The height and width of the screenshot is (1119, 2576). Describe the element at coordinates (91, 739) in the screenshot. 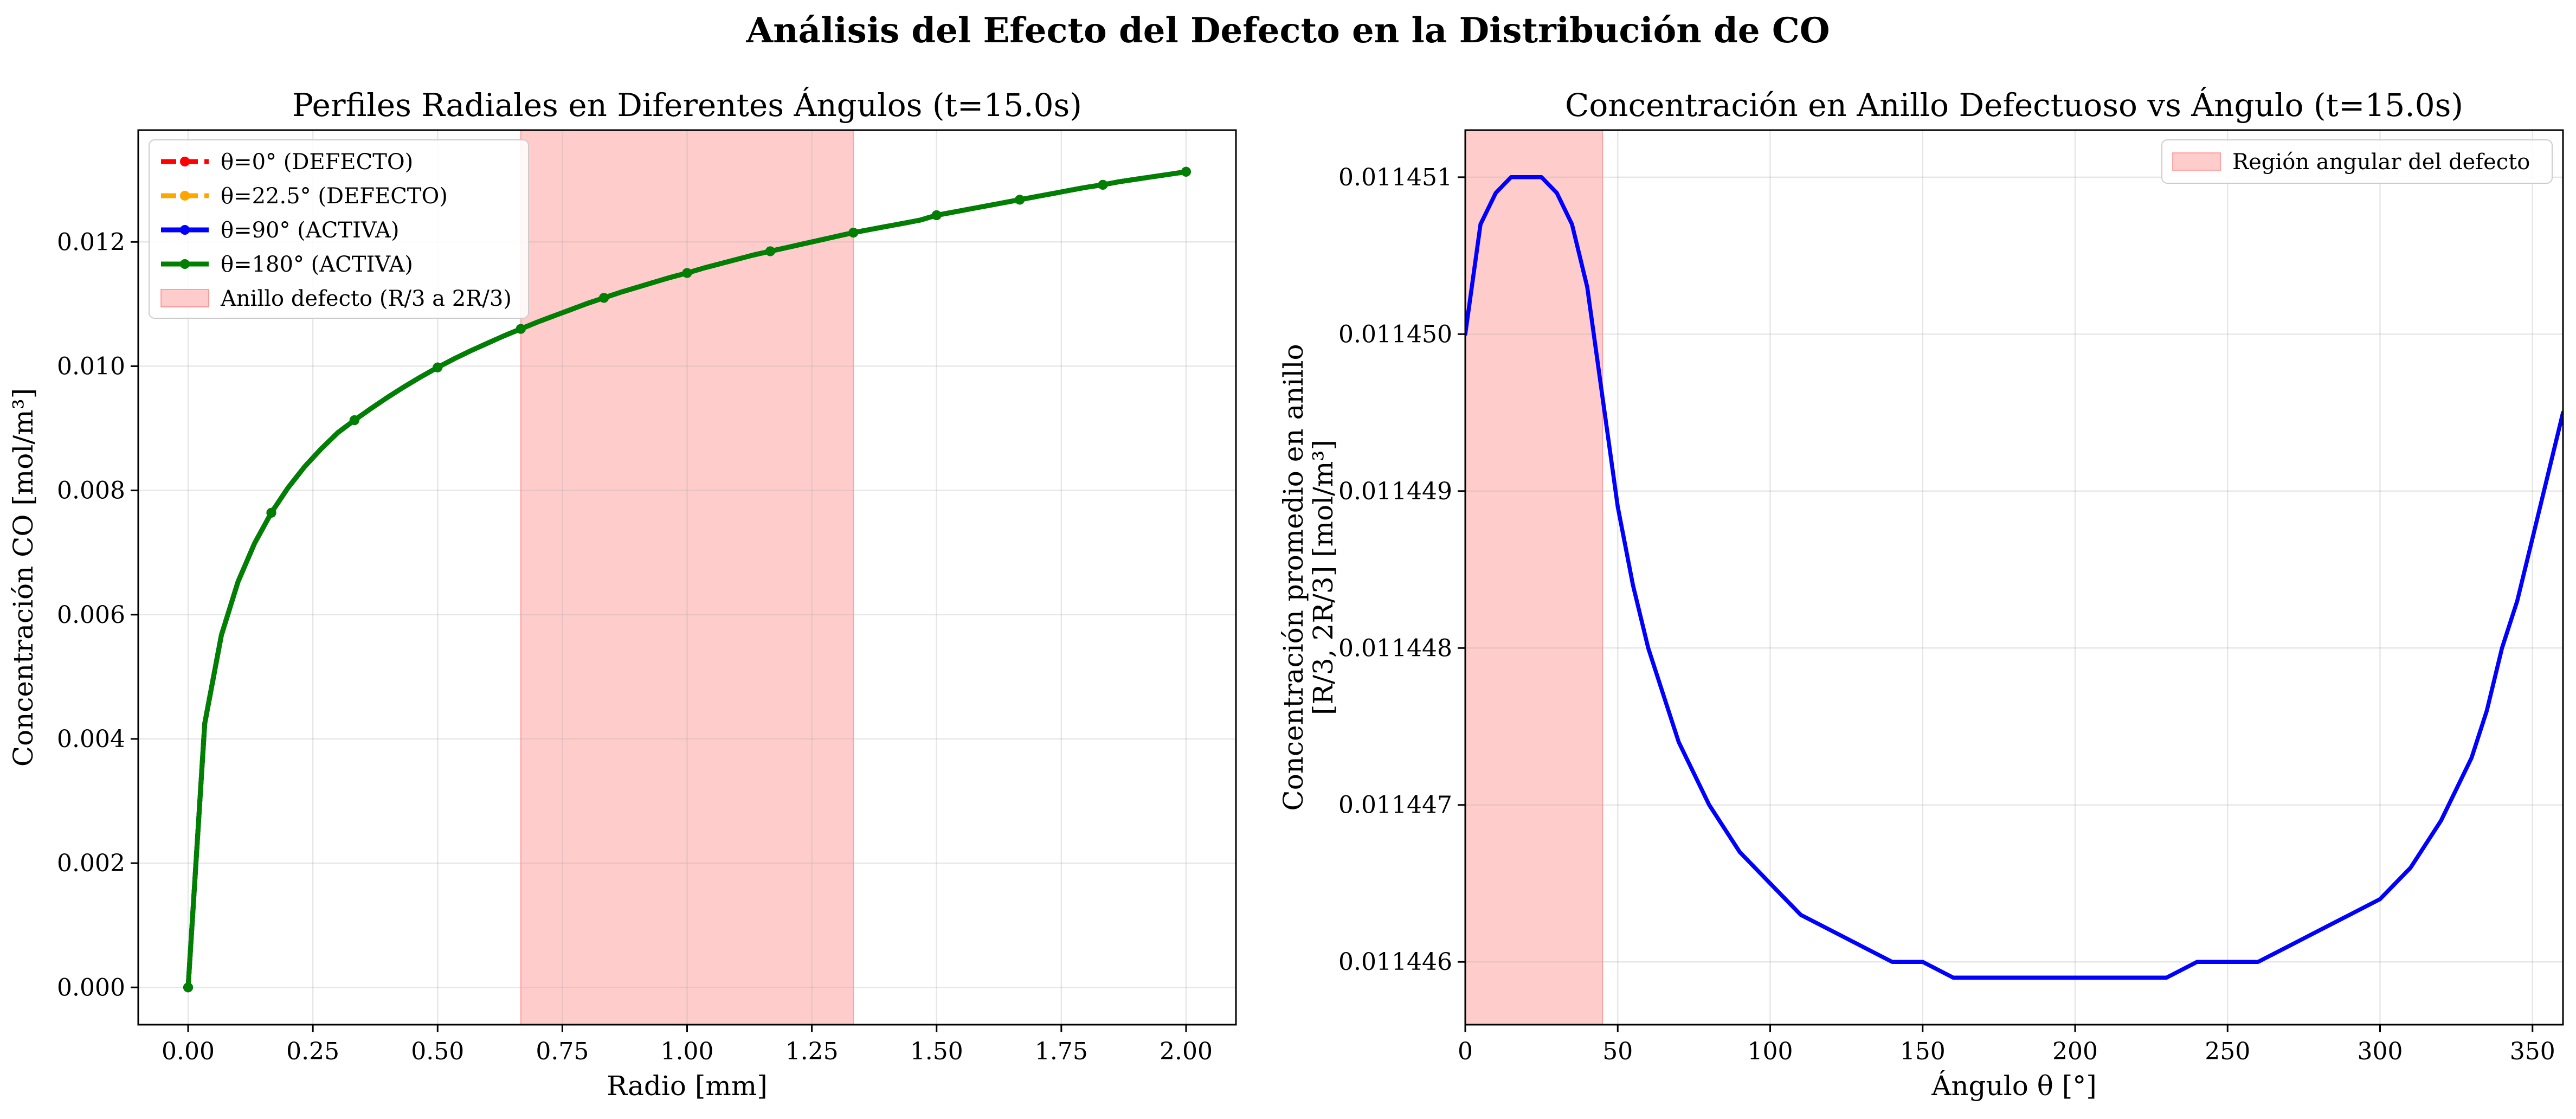

I see `y-tick-label: 0.004` at that location.